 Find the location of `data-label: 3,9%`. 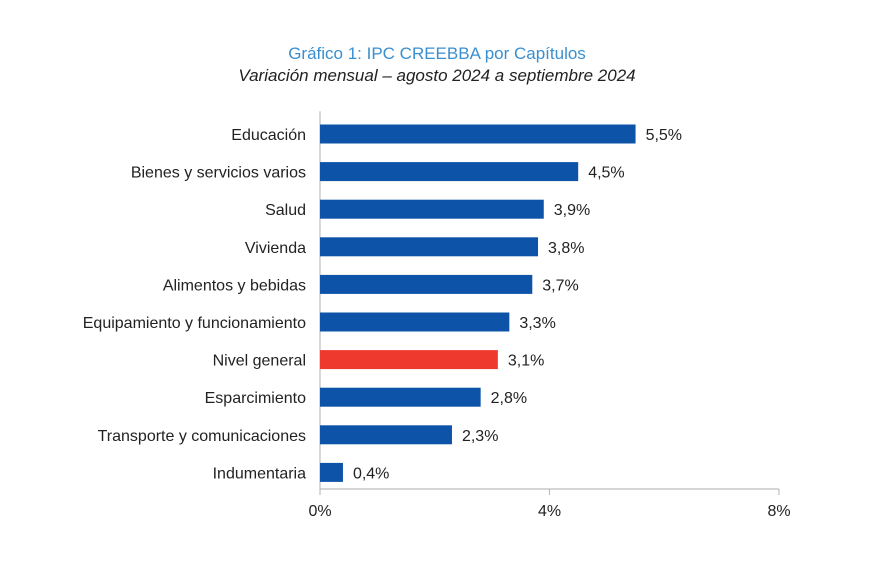

data-label: 3,9% is located at coordinates (572, 210).